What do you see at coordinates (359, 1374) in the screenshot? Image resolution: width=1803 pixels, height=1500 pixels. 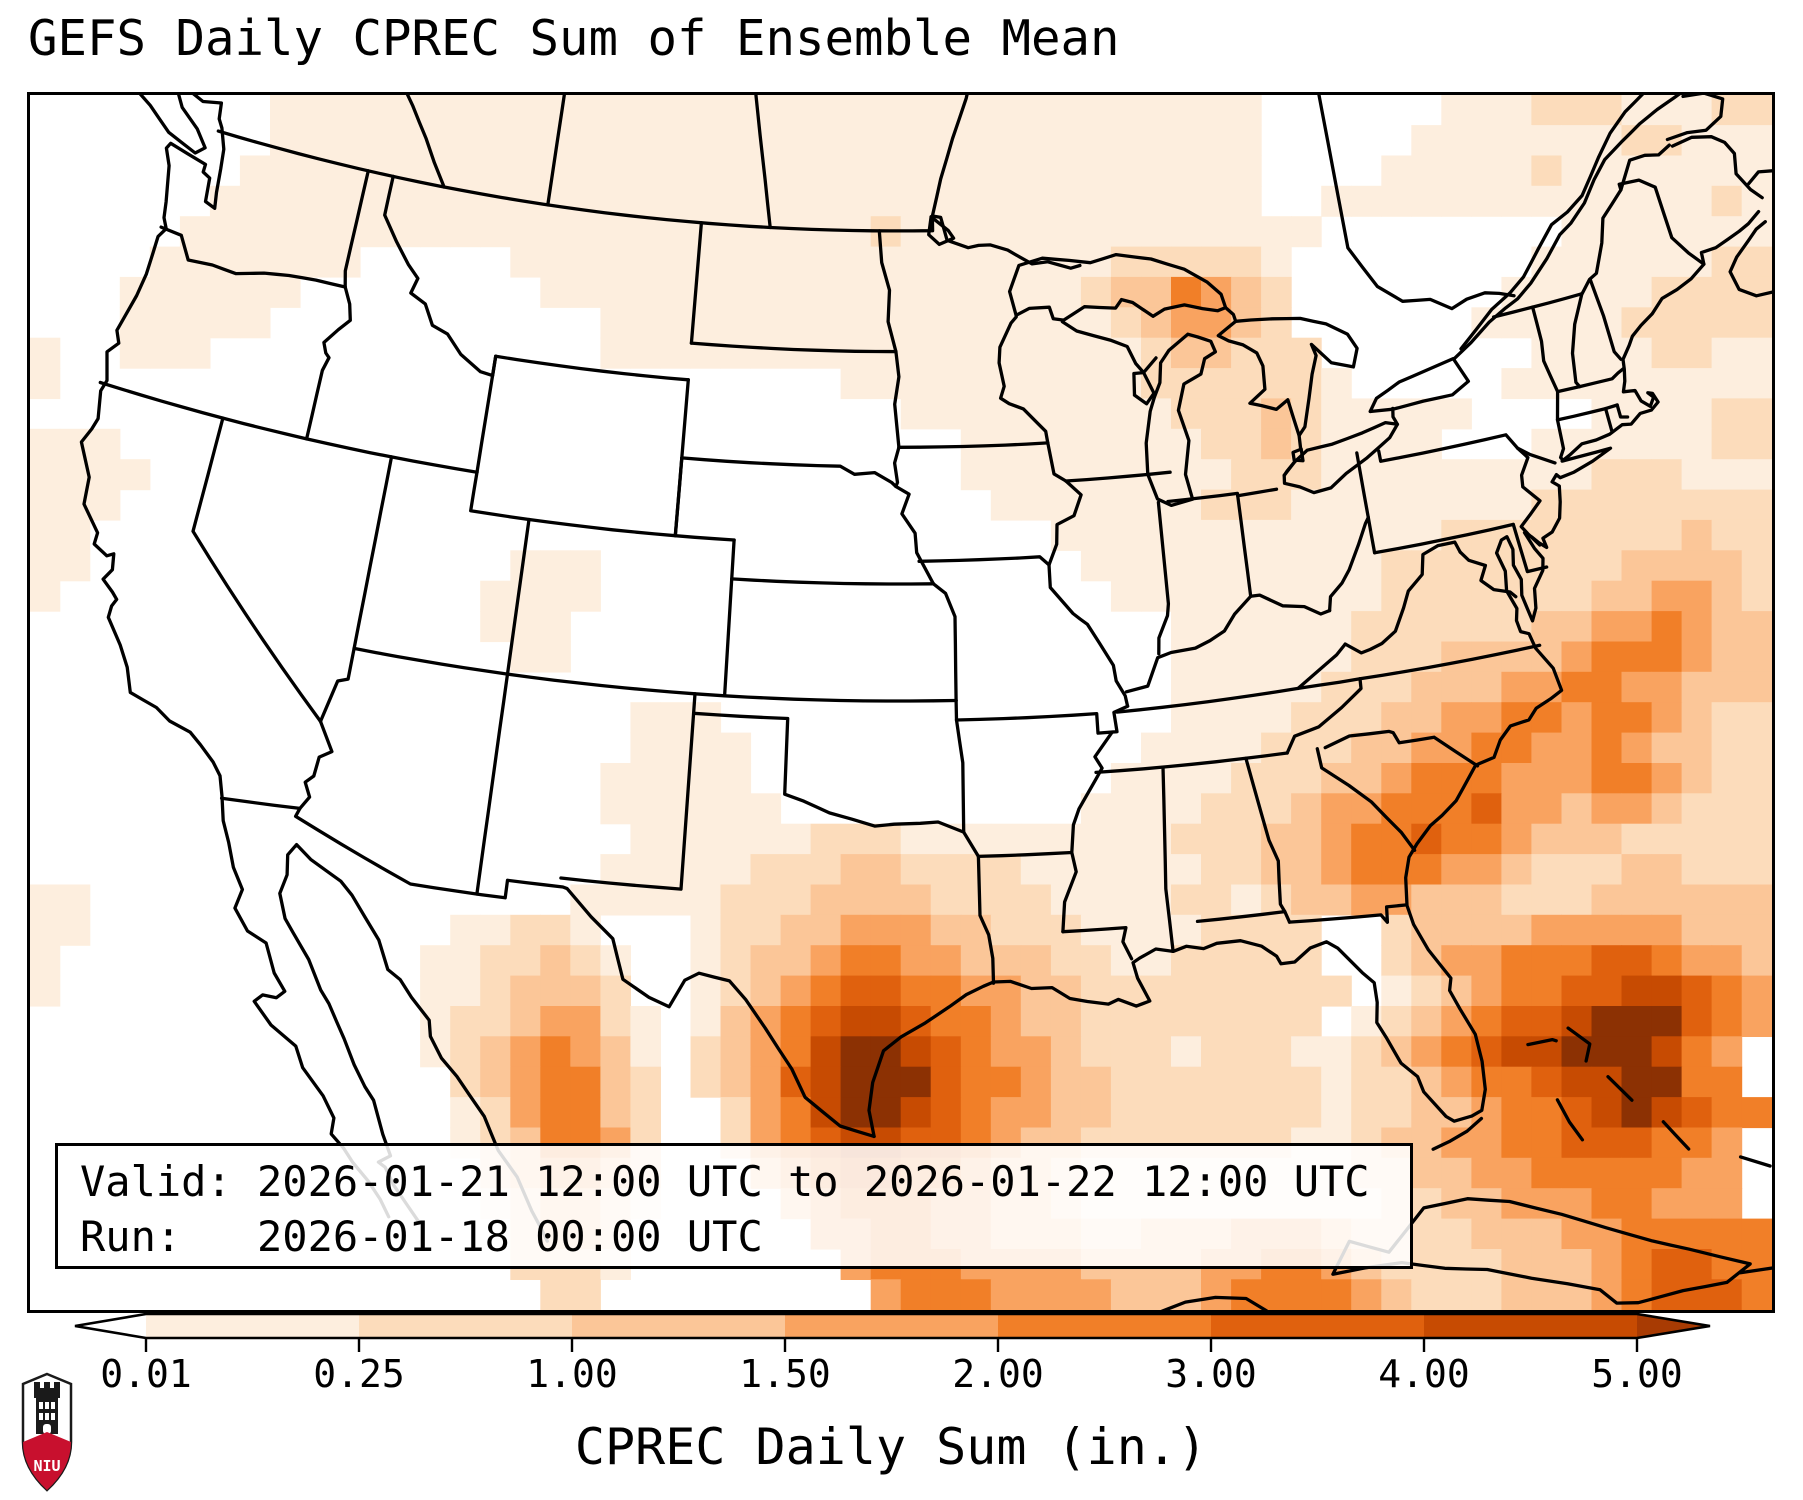 I see `colorbar-tick-label: 0.25` at bounding box center [359, 1374].